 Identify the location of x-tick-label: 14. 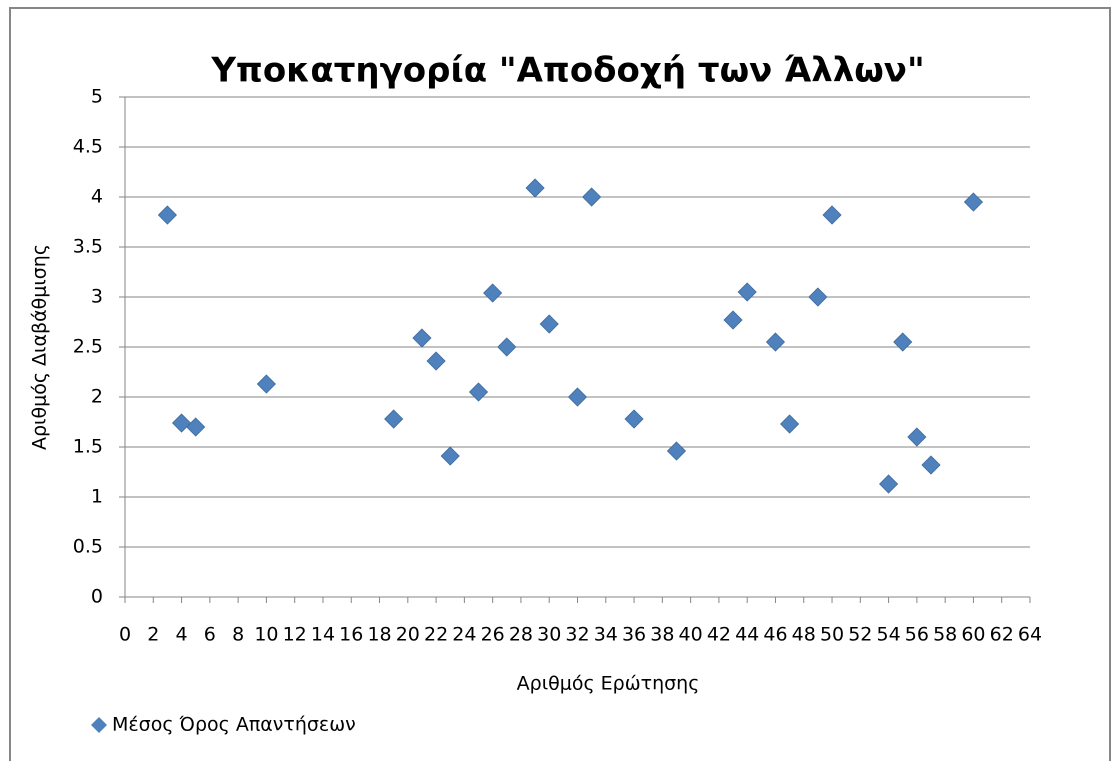
(323, 635).